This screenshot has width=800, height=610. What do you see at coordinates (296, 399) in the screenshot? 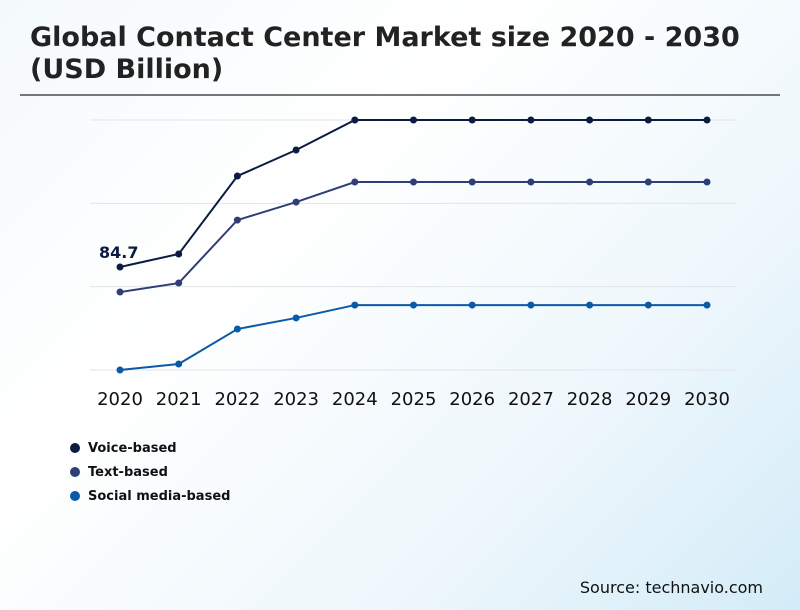
I see `x-tick-label: 2023` at bounding box center [296, 399].